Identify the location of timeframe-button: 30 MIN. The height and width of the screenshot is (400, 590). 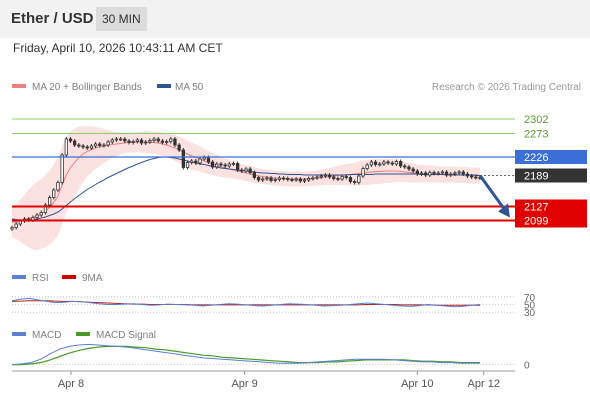
(121, 19).